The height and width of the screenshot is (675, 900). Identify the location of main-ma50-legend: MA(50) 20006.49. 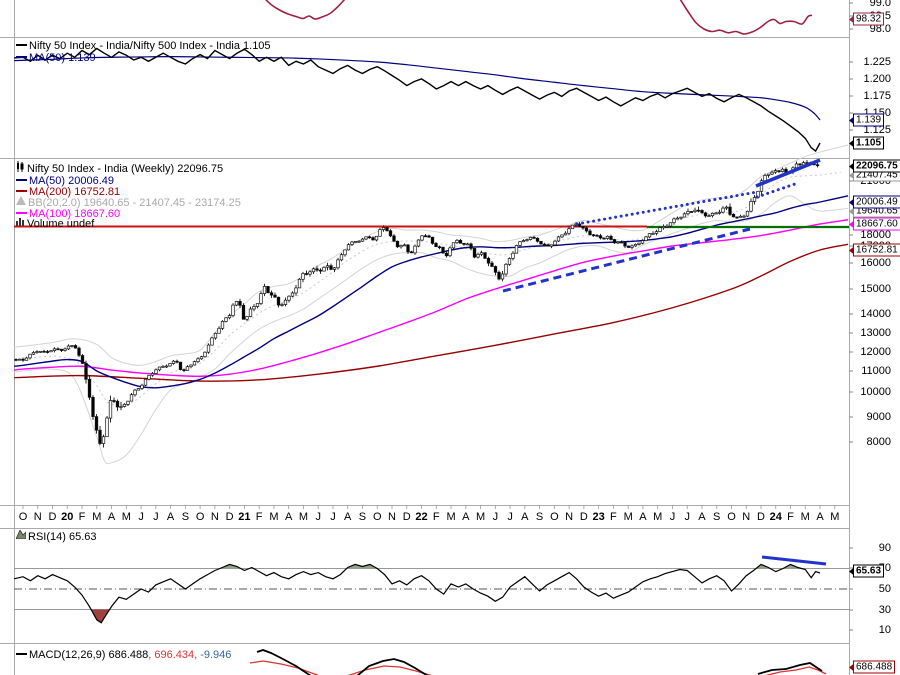
(65, 181).